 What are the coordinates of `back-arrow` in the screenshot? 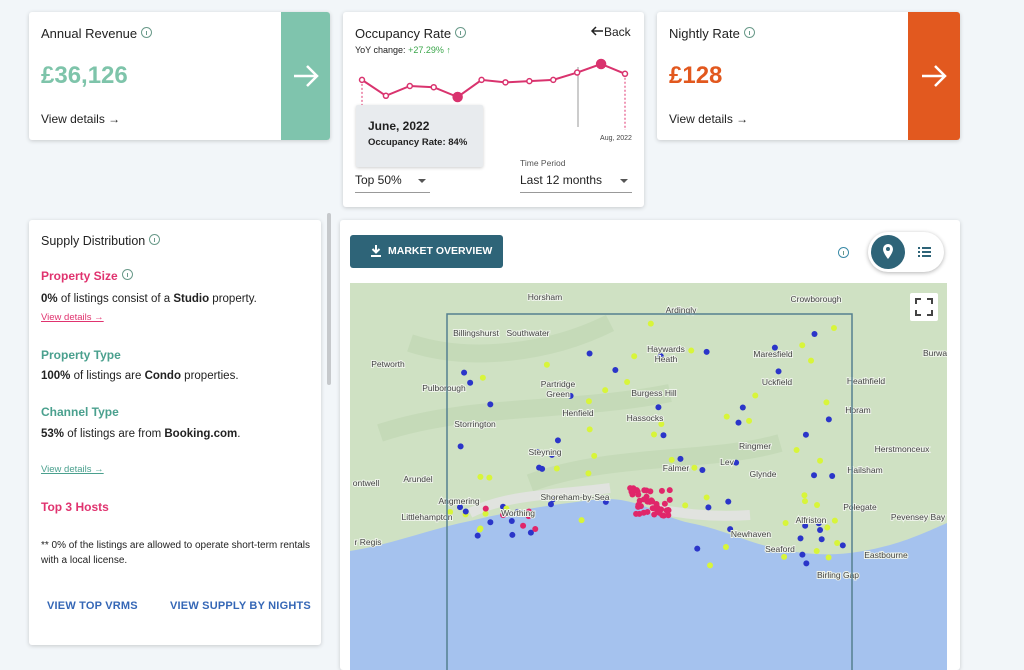 It's located at (596, 31).